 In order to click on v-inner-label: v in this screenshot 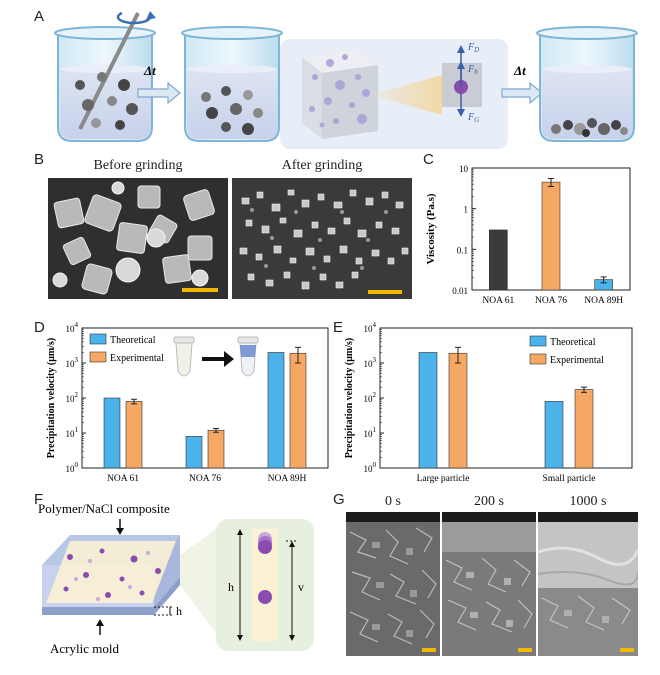, I will do `click(301, 587)`.